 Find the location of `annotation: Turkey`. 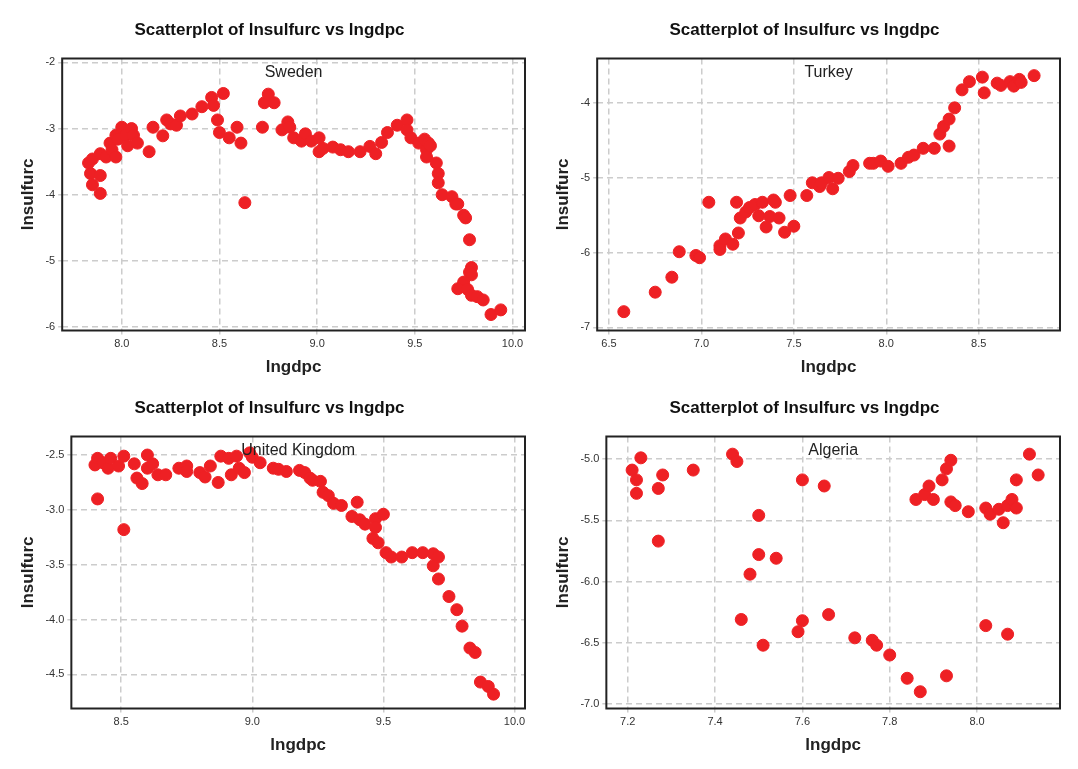

annotation: Turkey is located at coordinates (828, 71).